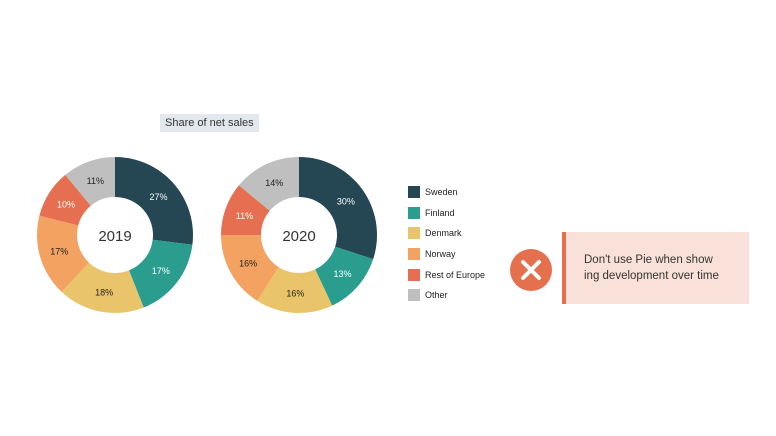  What do you see at coordinates (531, 270) in the screenshot?
I see `close-x-icon` at bounding box center [531, 270].